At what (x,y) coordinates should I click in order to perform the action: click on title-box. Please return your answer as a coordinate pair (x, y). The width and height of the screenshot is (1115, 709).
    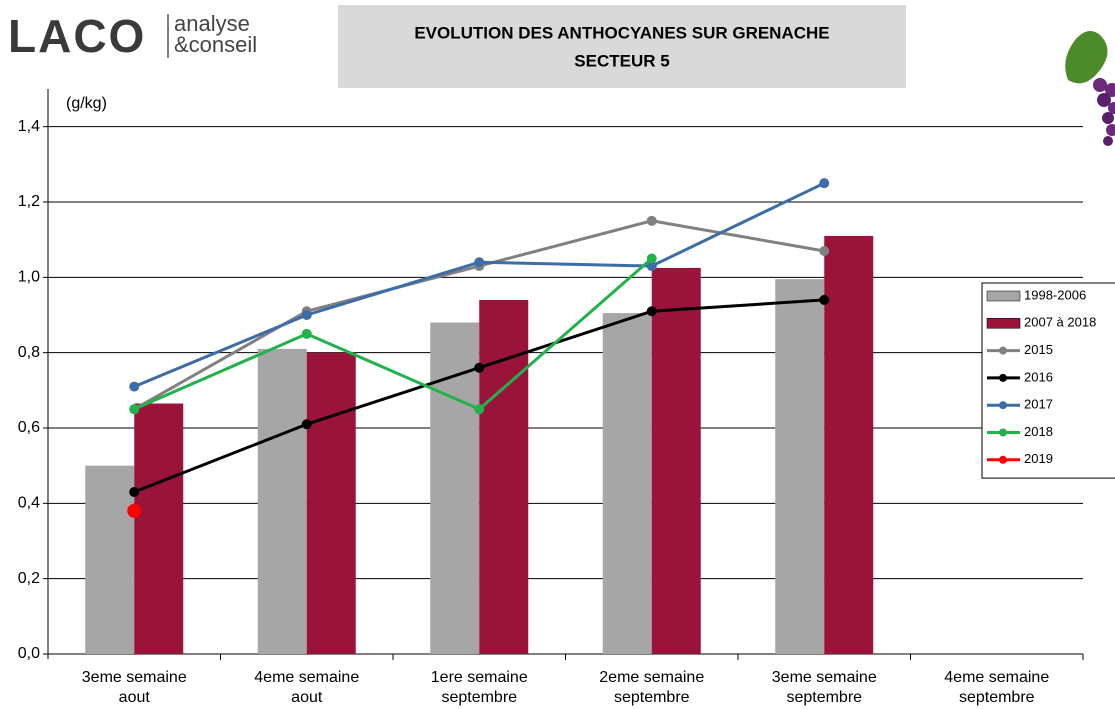
    Looking at the image, I should click on (622, 46).